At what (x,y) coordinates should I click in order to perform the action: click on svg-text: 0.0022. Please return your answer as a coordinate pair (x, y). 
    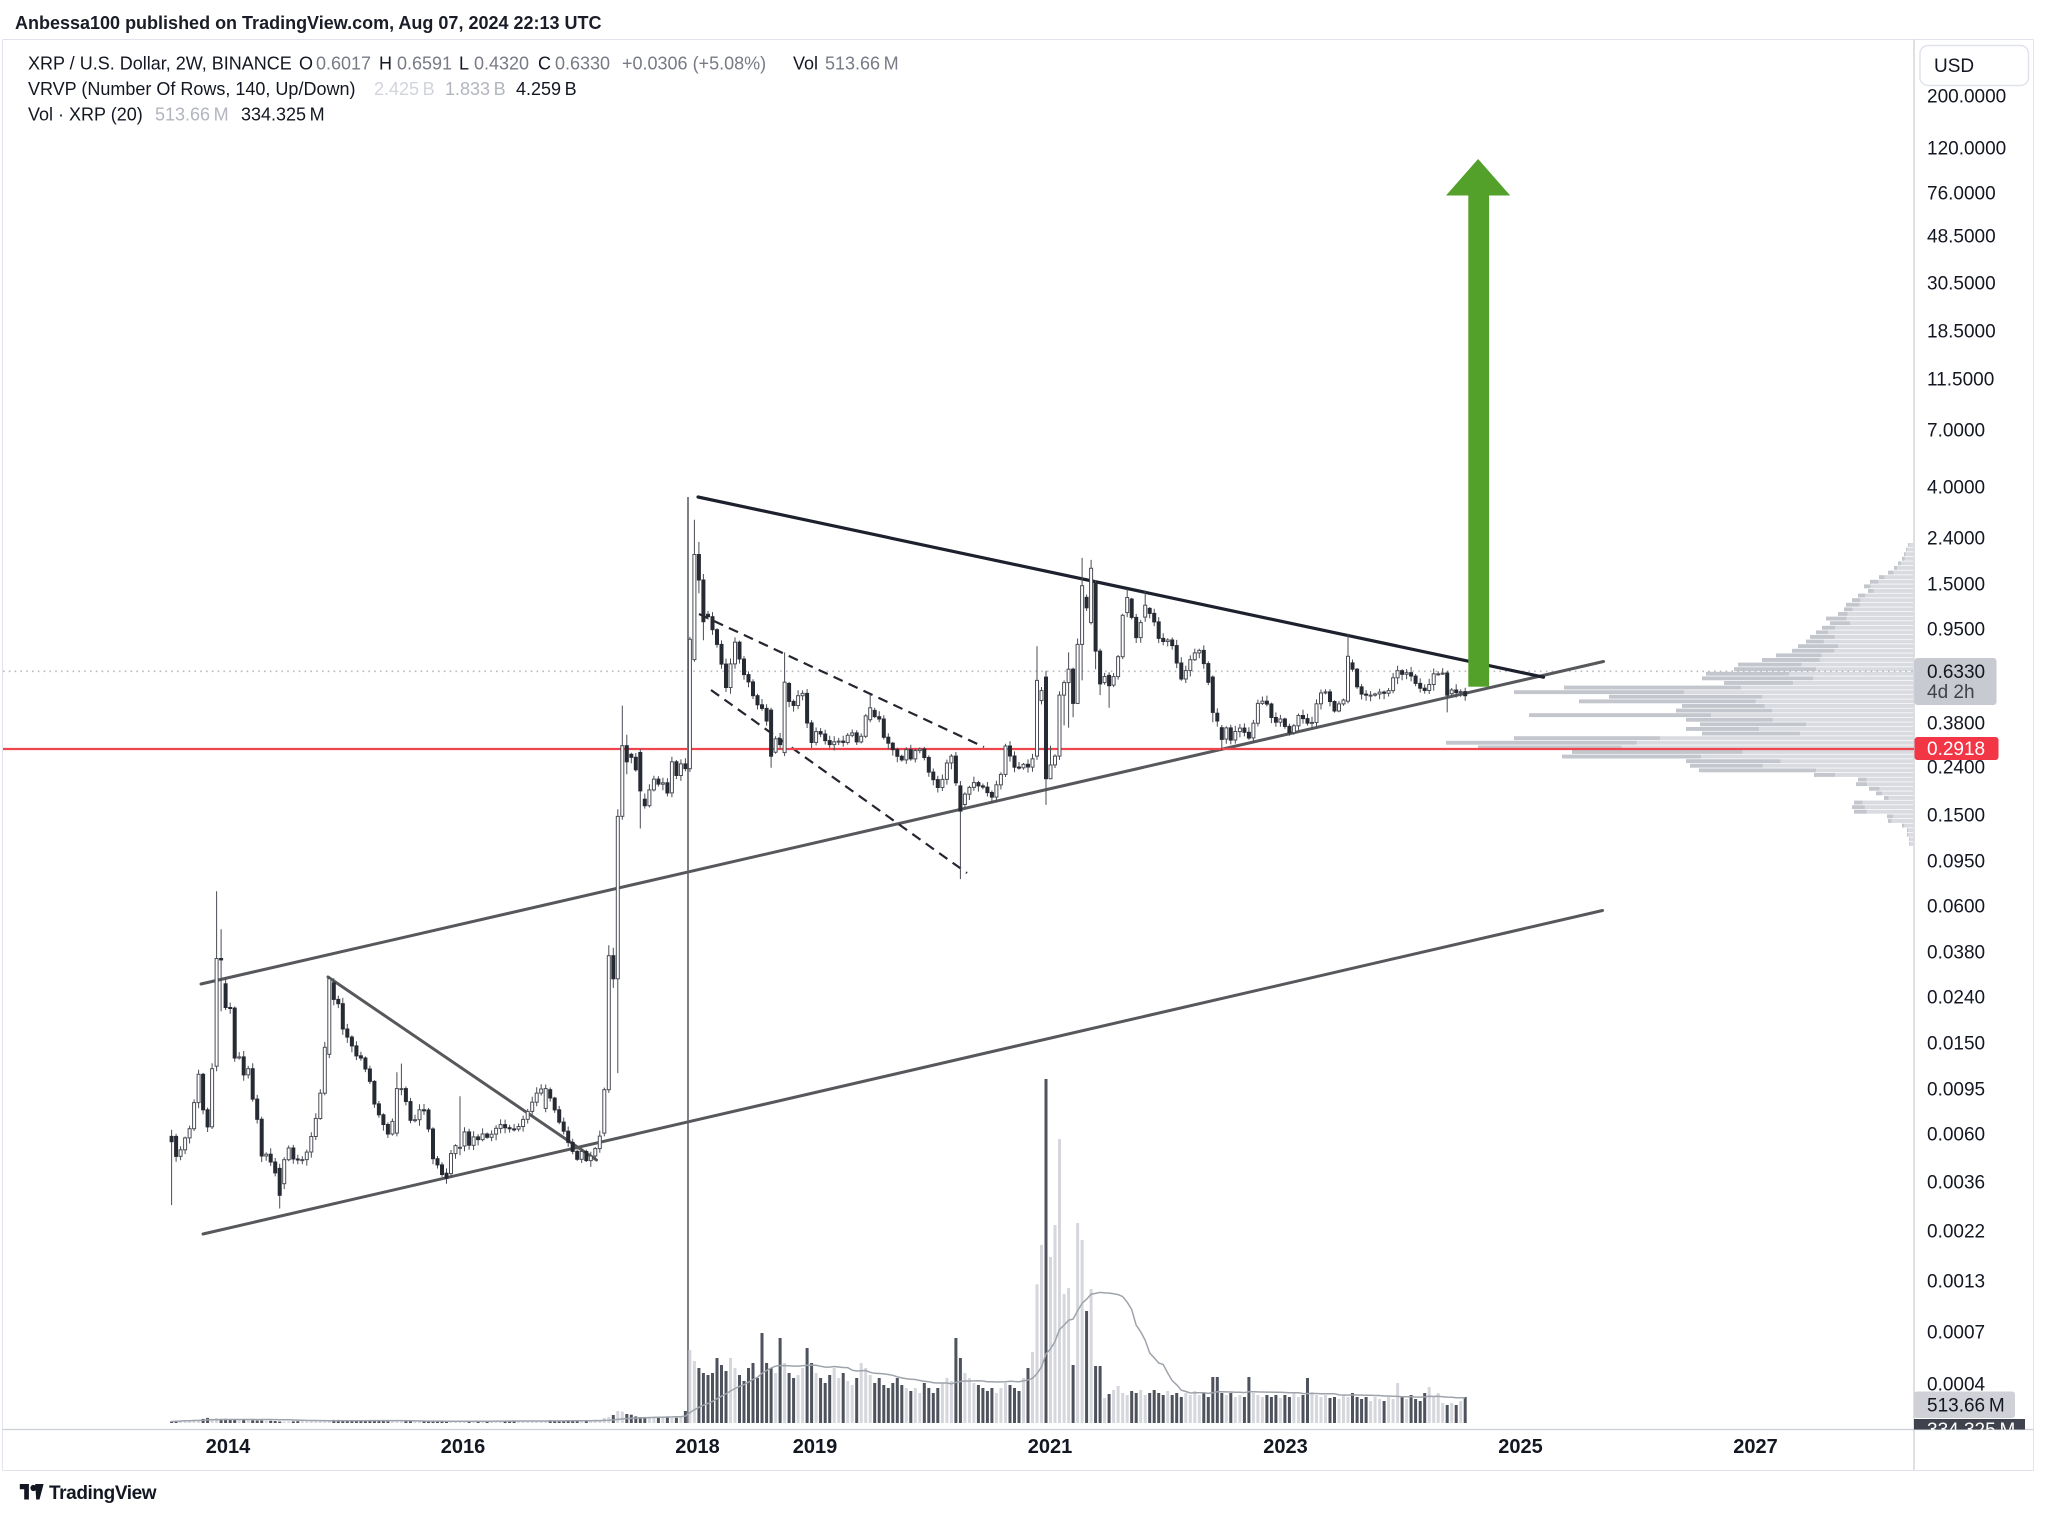
    Looking at the image, I should click on (1956, 1232).